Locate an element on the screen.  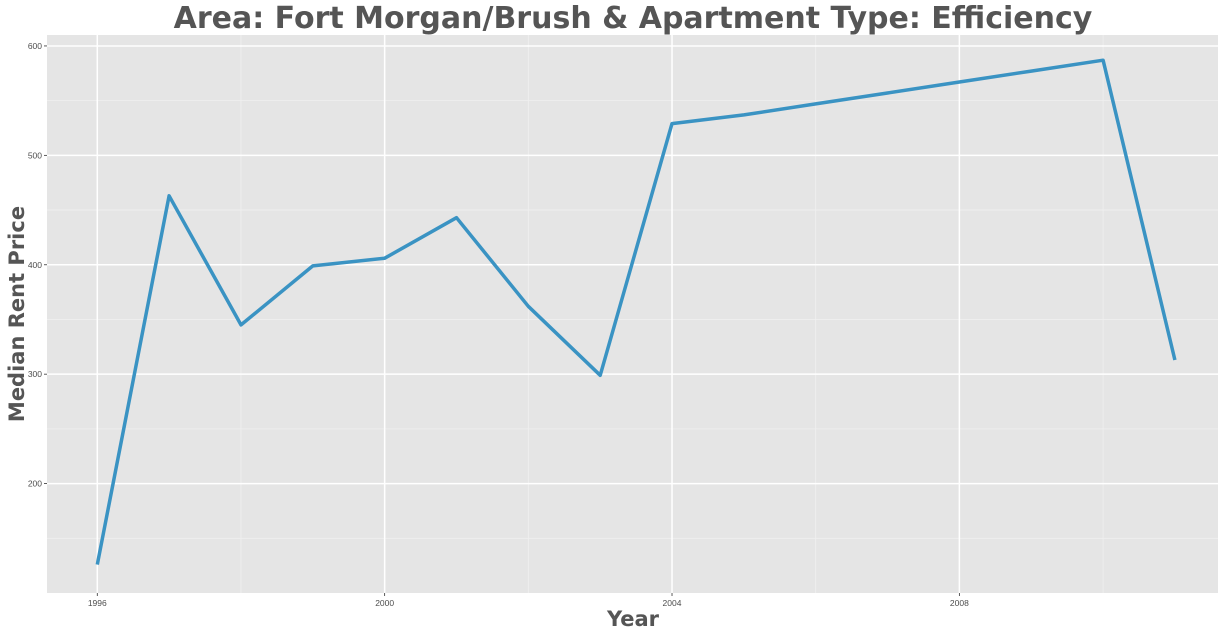
y-axis-ticks: 200 300 400 500 600 is located at coordinates (37, 265).